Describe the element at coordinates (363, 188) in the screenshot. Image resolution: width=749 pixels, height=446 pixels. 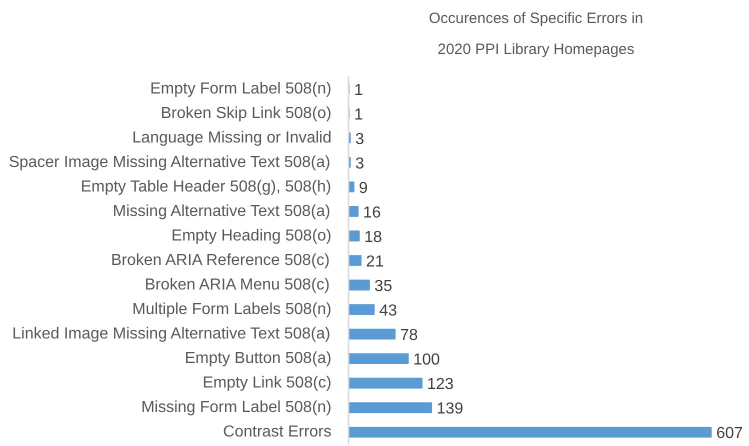
I see `data-label: 9` at that location.